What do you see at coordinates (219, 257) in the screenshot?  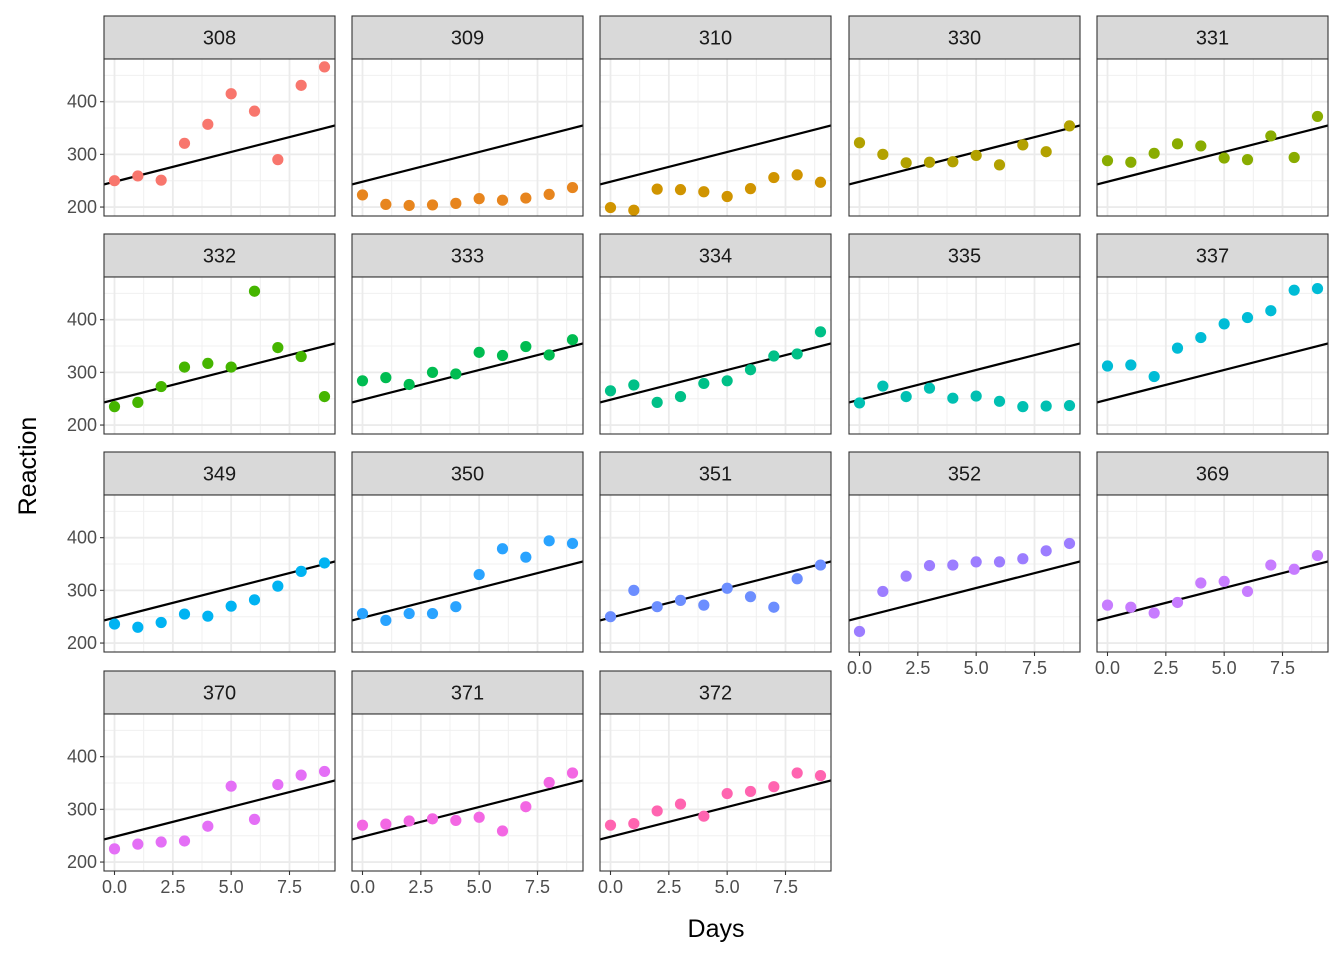 I see `facet-strip-label: 332` at bounding box center [219, 257].